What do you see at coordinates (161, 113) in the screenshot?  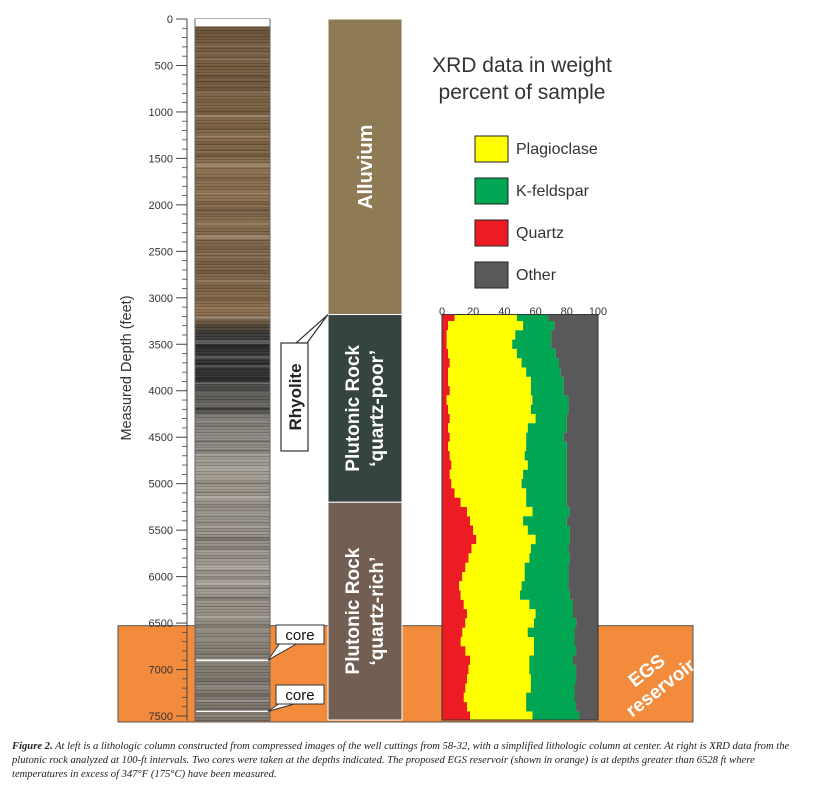 I see `depth-tick-label: 1000` at bounding box center [161, 113].